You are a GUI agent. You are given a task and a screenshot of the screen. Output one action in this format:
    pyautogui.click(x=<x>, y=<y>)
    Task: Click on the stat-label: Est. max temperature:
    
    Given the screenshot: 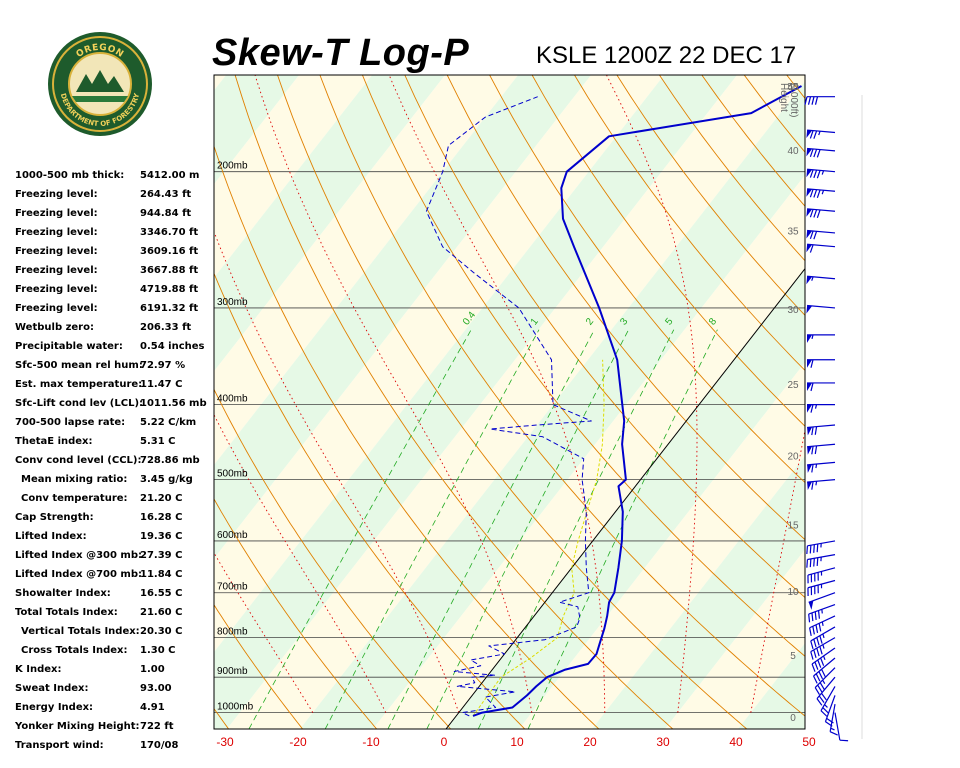 What is the action you would take?
    pyautogui.click(x=79, y=384)
    